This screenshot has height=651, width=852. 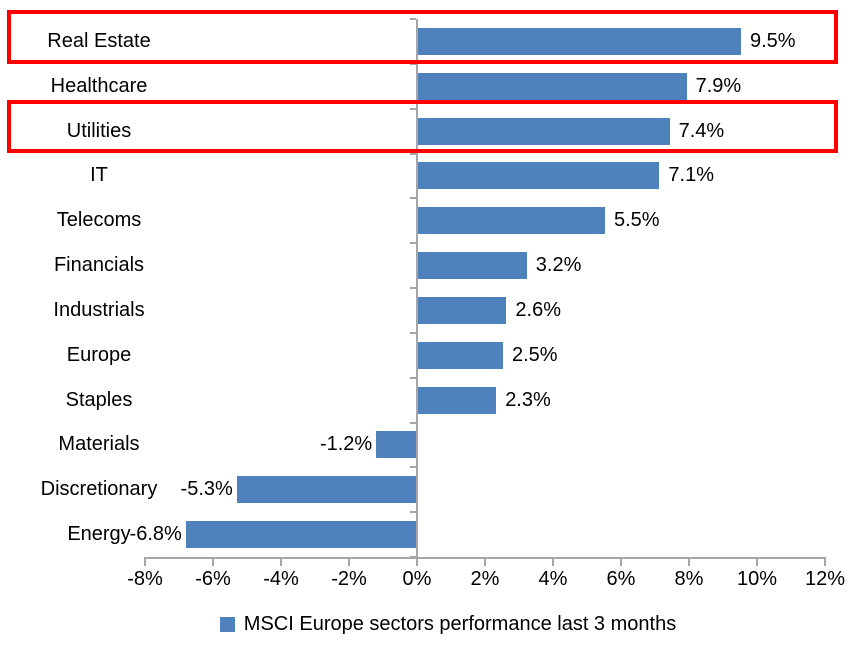 I want to click on category-label-industrials: Industrials, so click(x=99, y=309).